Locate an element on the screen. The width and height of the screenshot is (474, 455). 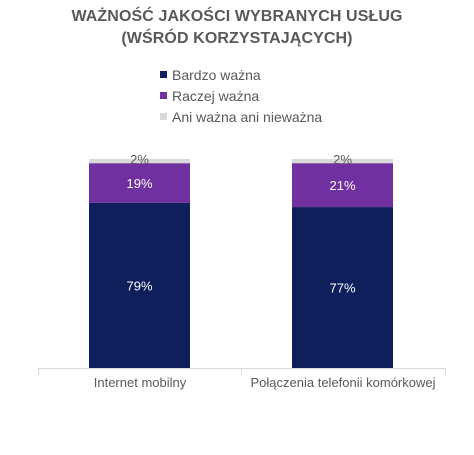
legend-swatch-ani is located at coordinates (163, 116).